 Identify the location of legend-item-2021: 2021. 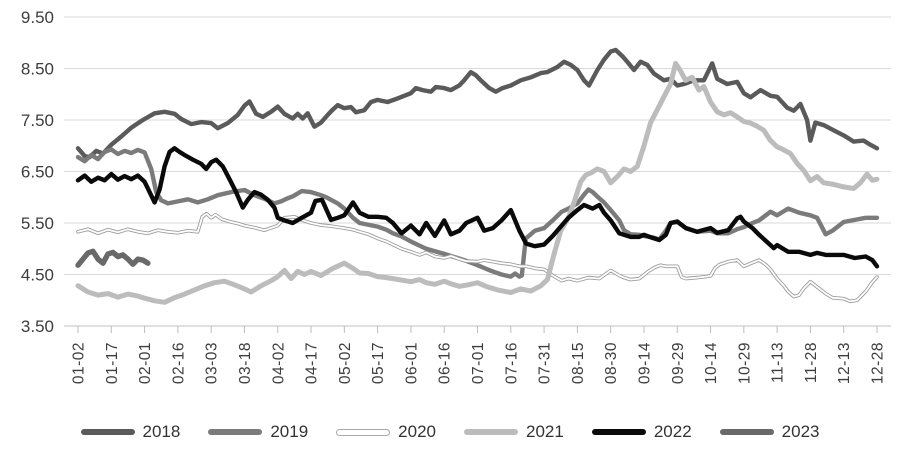
(514, 432).